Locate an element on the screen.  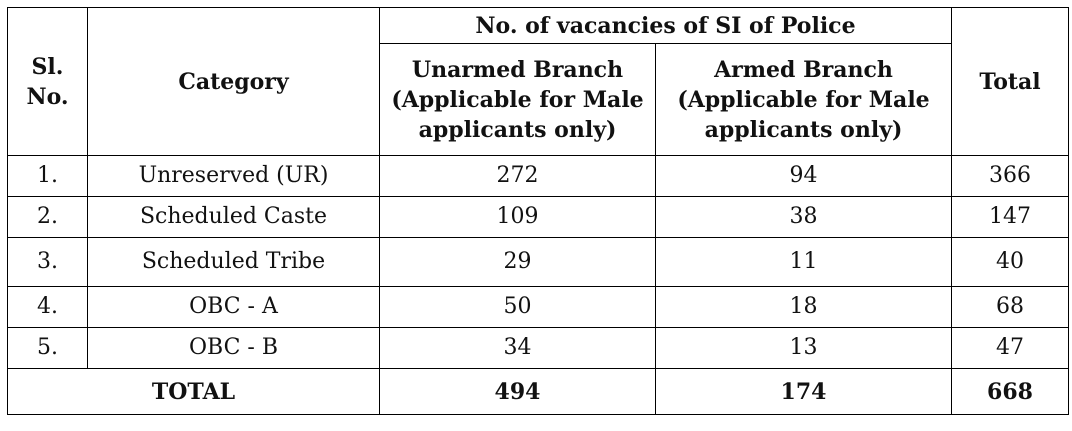
cell-armed: 94 is located at coordinates (803, 176).